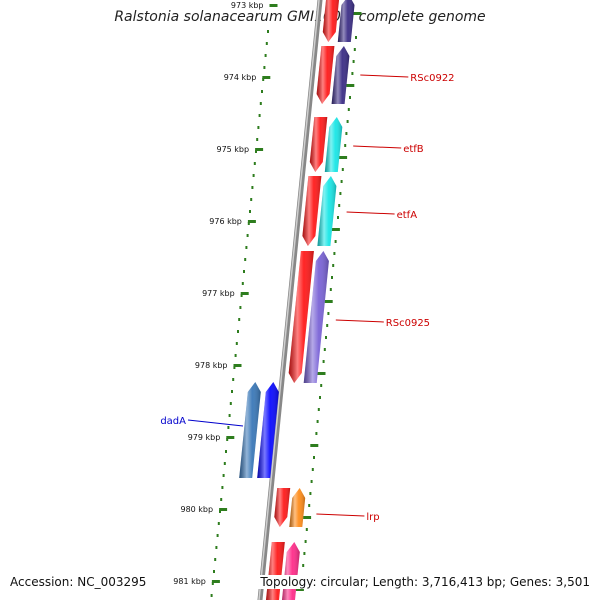  What do you see at coordinates (240, 77) in the screenshot?
I see `tick-label: 974 kbp` at bounding box center [240, 77].